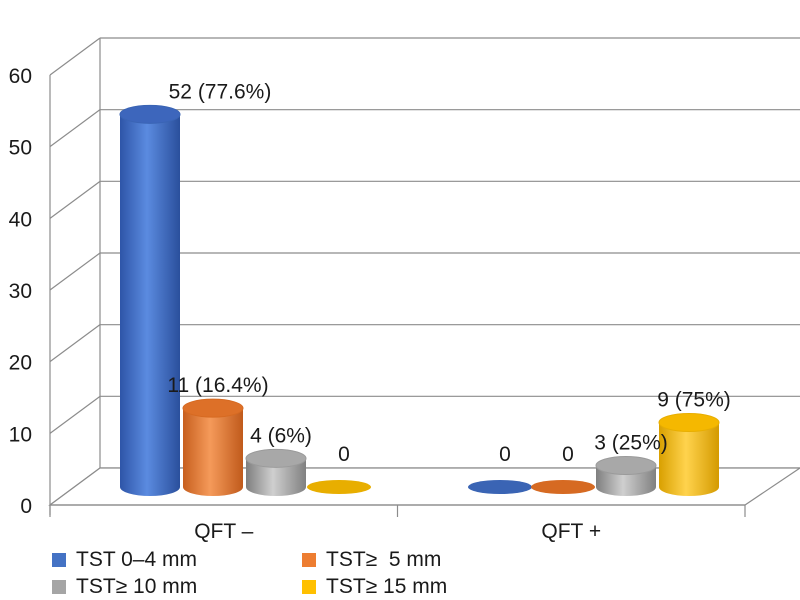 The image size is (800, 600). I want to click on y-tick-label: 20, so click(20, 363).